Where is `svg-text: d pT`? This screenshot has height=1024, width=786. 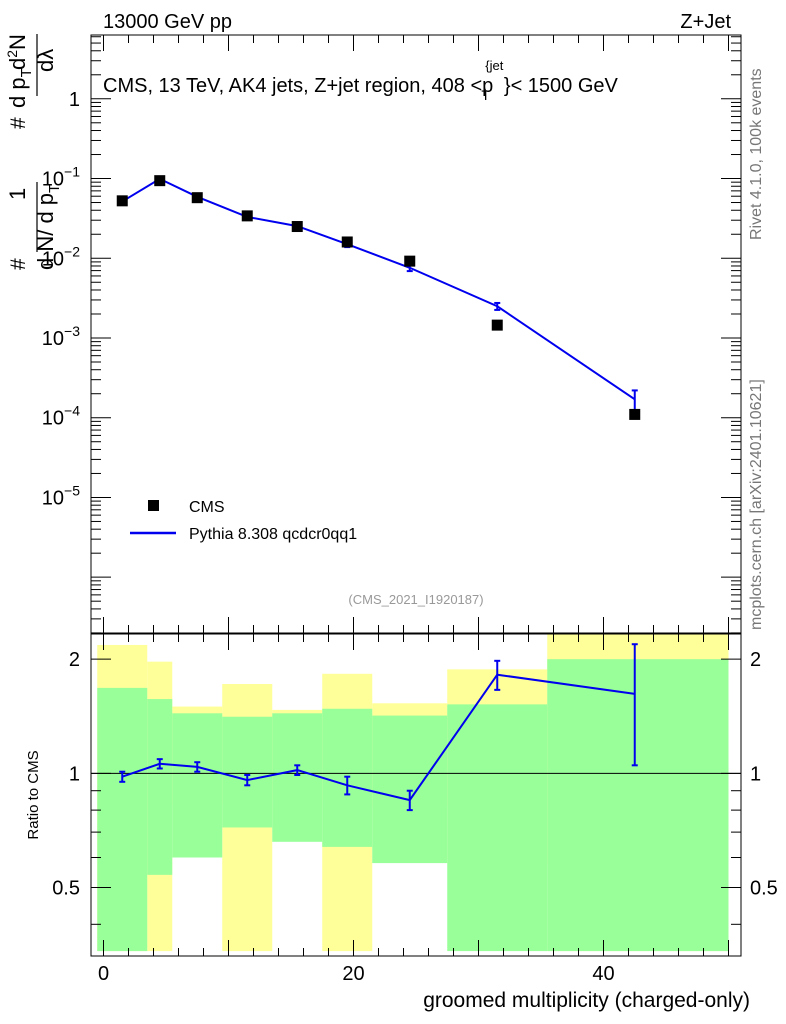 svg-text: d pT is located at coordinates (20, 88).